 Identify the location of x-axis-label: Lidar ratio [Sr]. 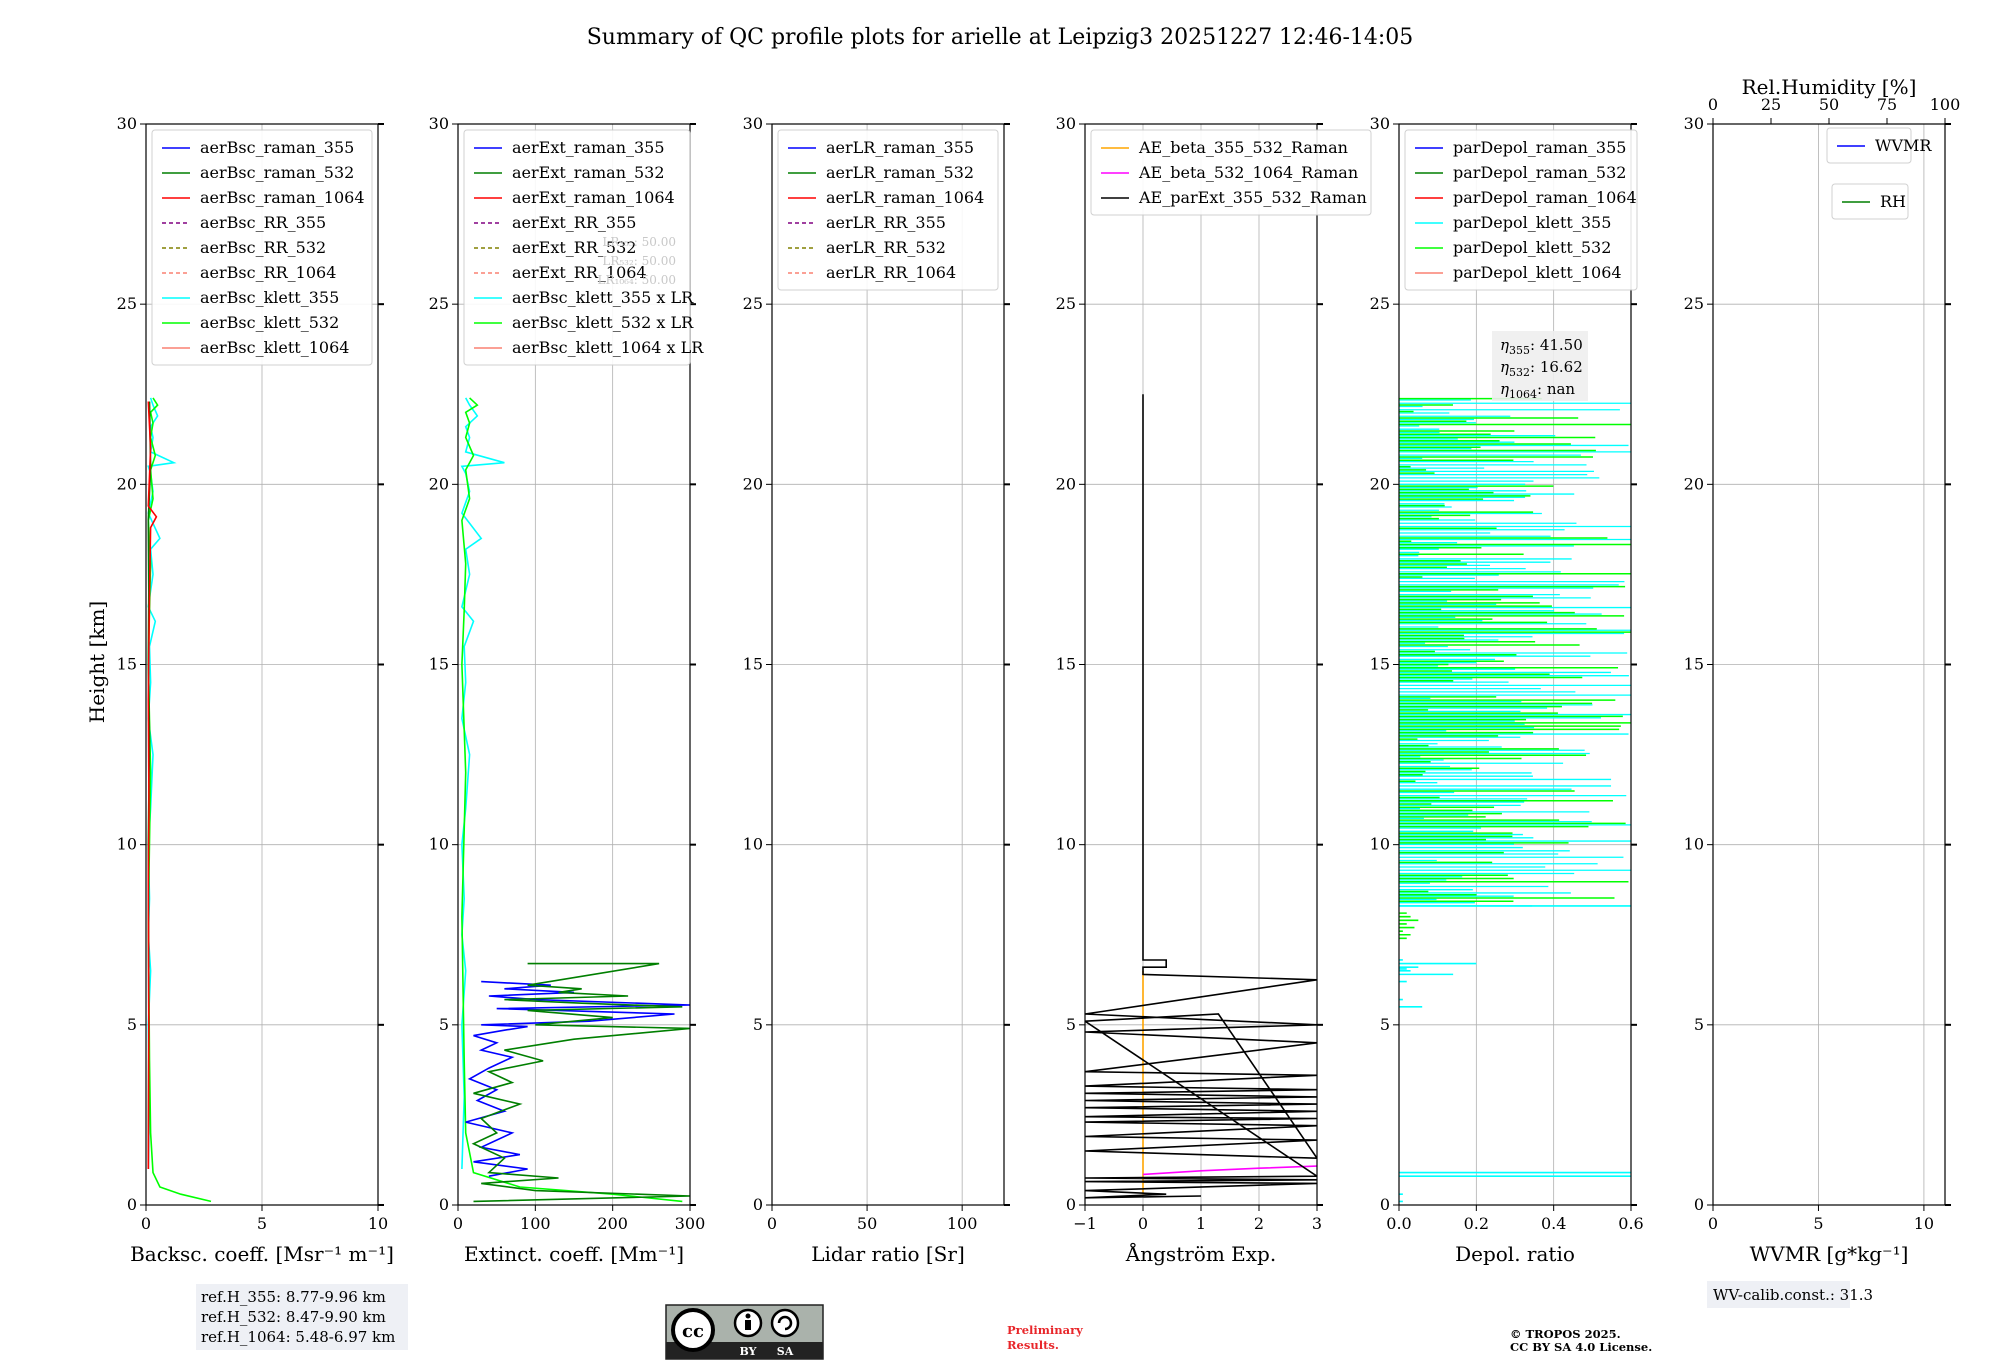
(888, 1254).